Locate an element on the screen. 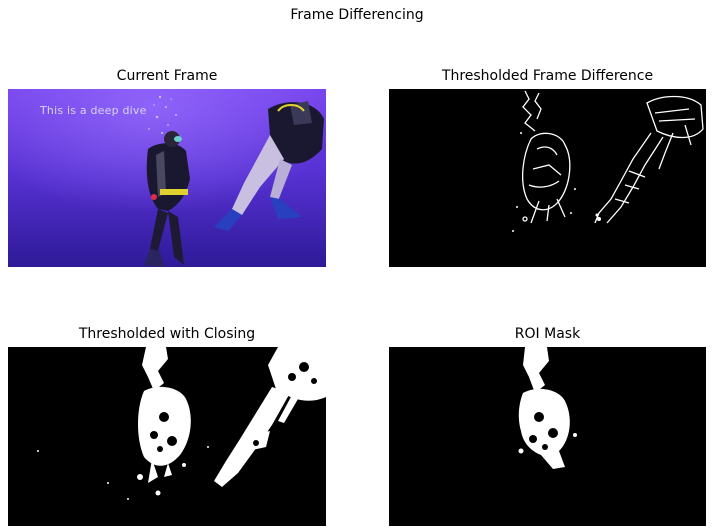 Image resolution: width=714 pixels, height=532 pixels. current-frame-image: This is a deep dive is located at coordinates (167, 178).